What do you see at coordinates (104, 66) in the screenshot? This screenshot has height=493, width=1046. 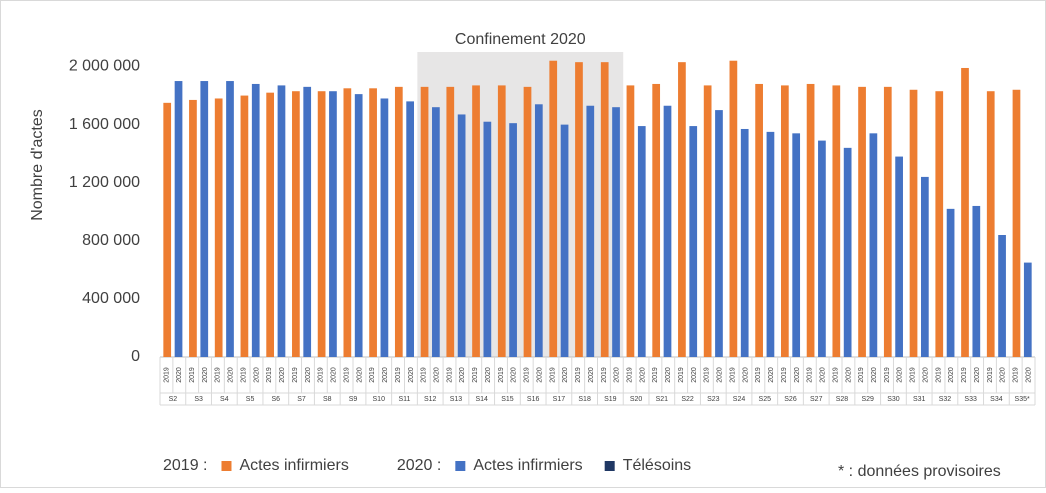 I see `y-tick-label: 2 000 000` at bounding box center [104, 66].